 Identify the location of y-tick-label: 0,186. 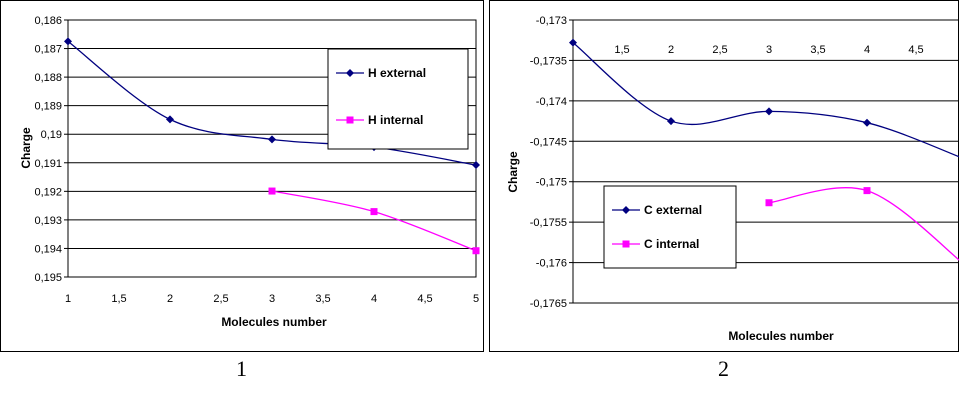
(48, 21).